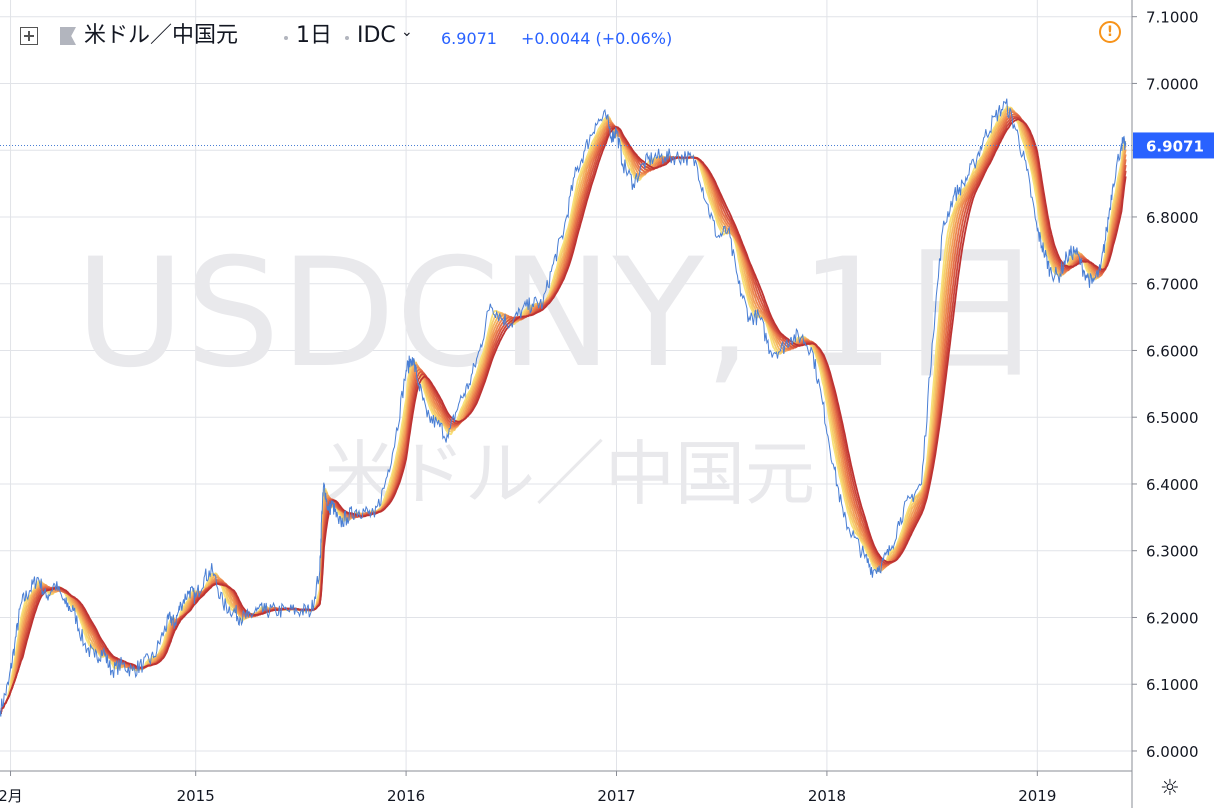 This screenshot has height=808, width=1214. What do you see at coordinates (1172, 18) in the screenshot?
I see `y-tick-label: 7.1000` at bounding box center [1172, 18].